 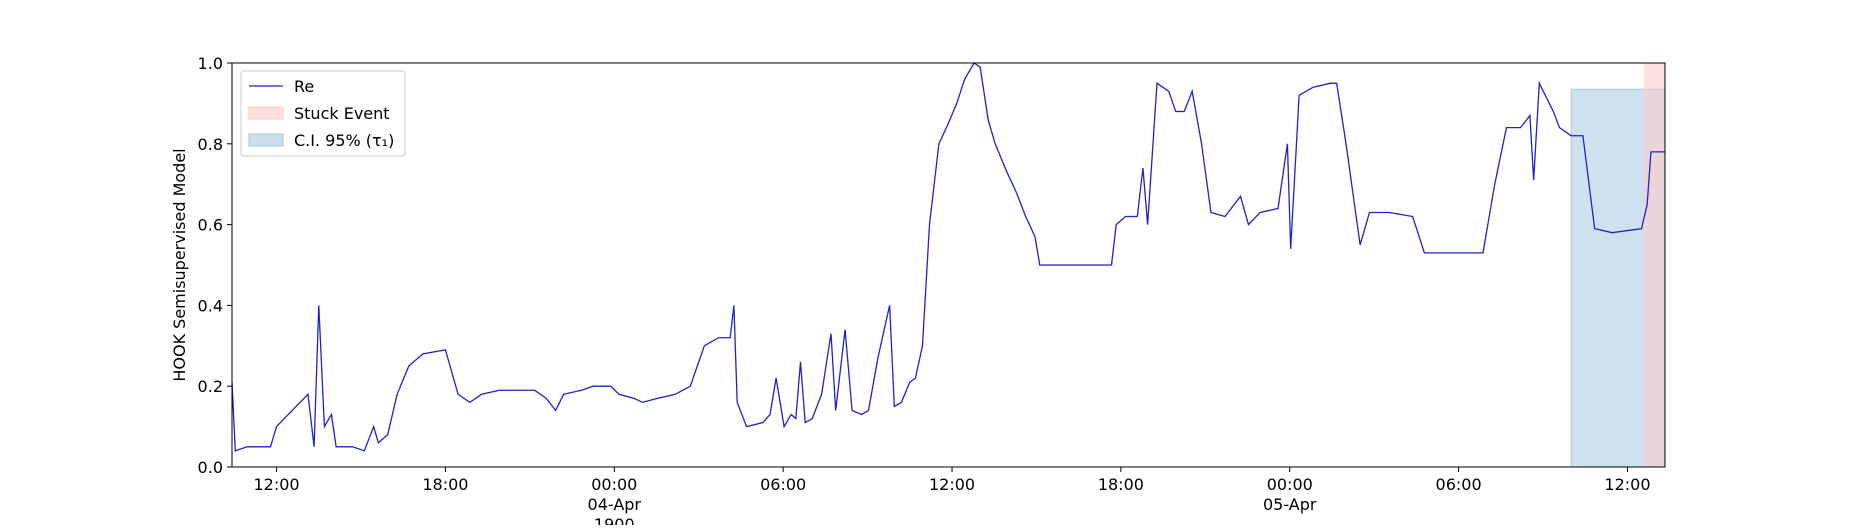 What do you see at coordinates (210, 467) in the screenshot?
I see `y-tick-label: 0.0` at bounding box center [210, 467].